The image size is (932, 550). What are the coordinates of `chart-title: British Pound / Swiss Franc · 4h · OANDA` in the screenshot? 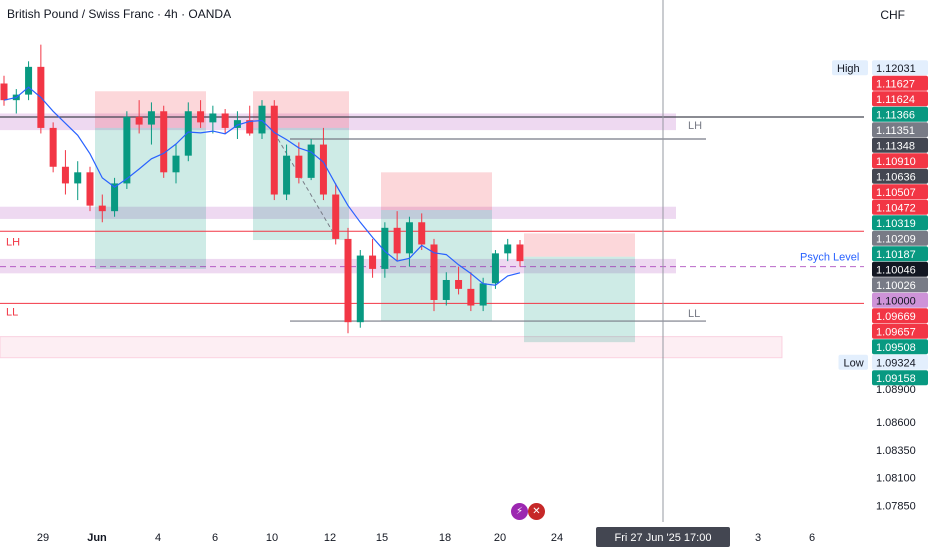 It's located at (119, 14).